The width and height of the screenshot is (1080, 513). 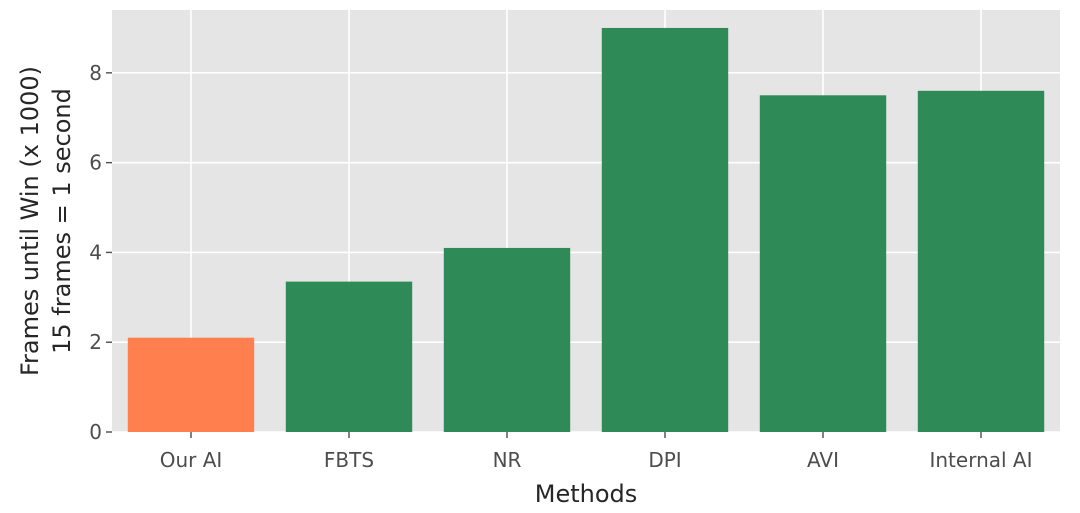 I want to click on x-tick-label: DPI, so click(x=664, y=460).